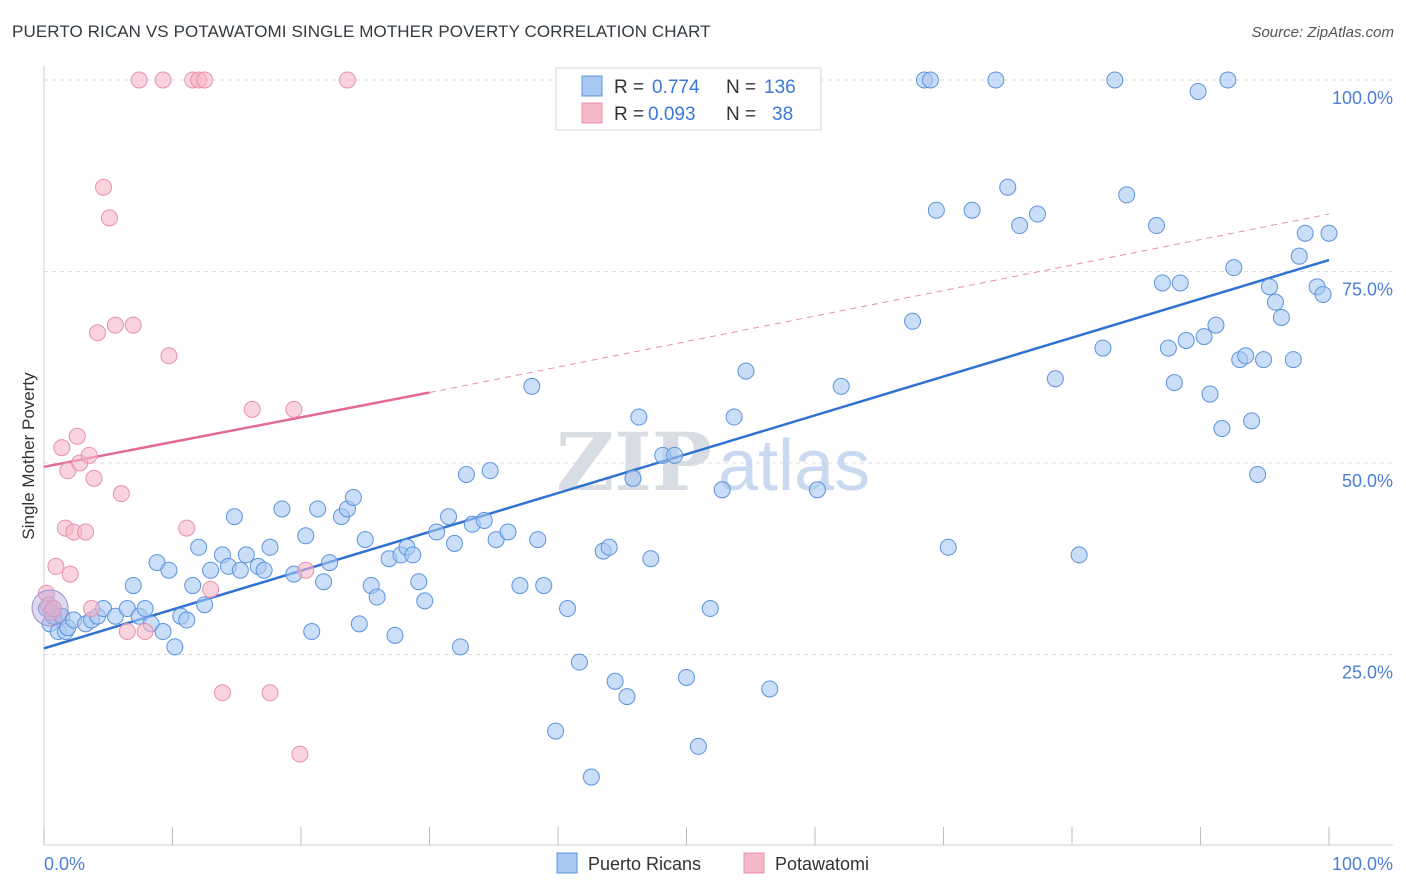  I want to click on y-tick-label: 100.0%, so click(1362, 98).